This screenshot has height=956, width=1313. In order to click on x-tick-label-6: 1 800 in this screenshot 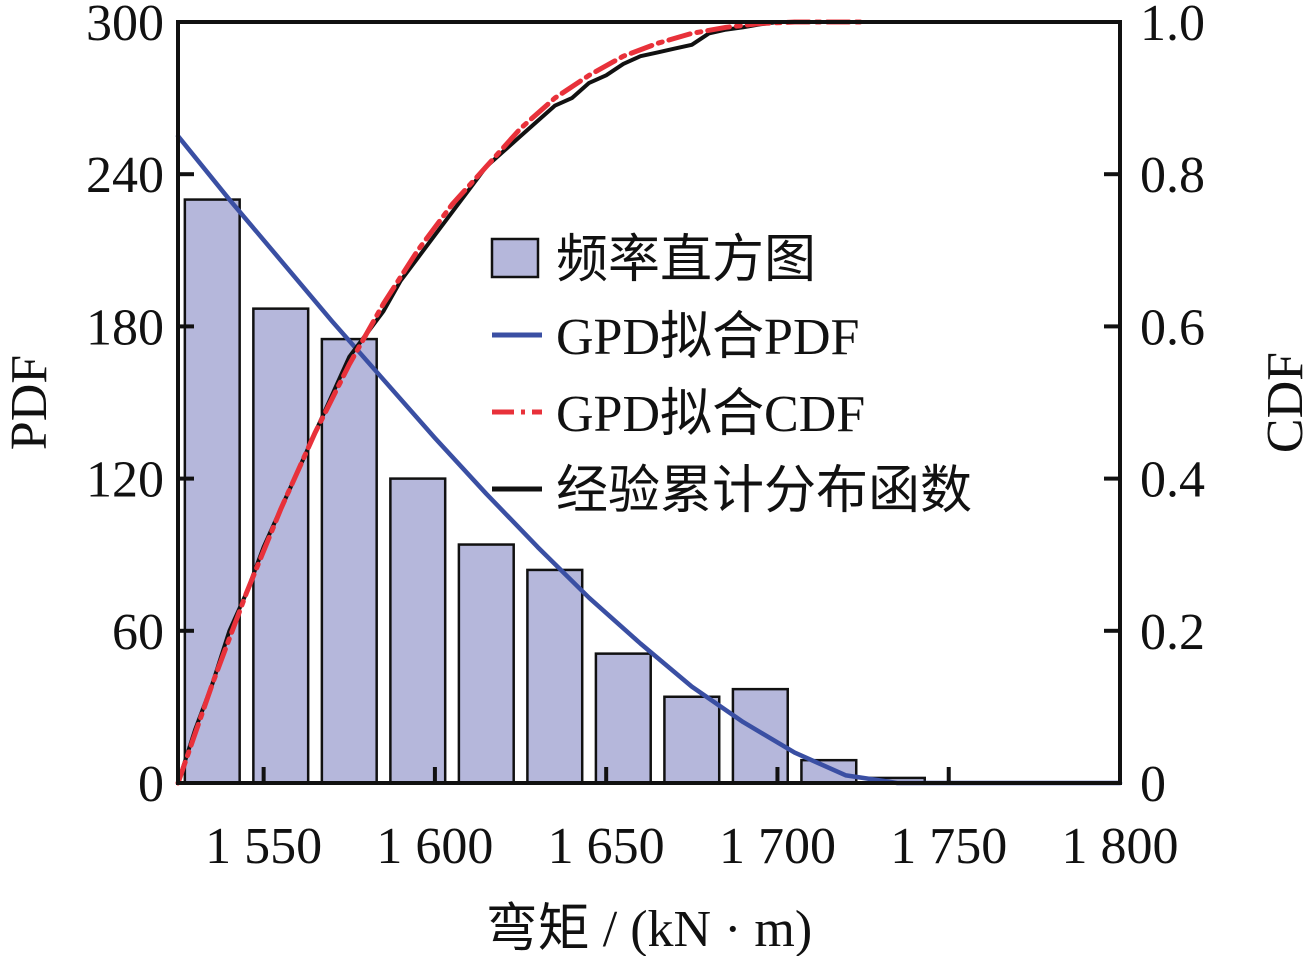, I will do `click(1120, 846)`.